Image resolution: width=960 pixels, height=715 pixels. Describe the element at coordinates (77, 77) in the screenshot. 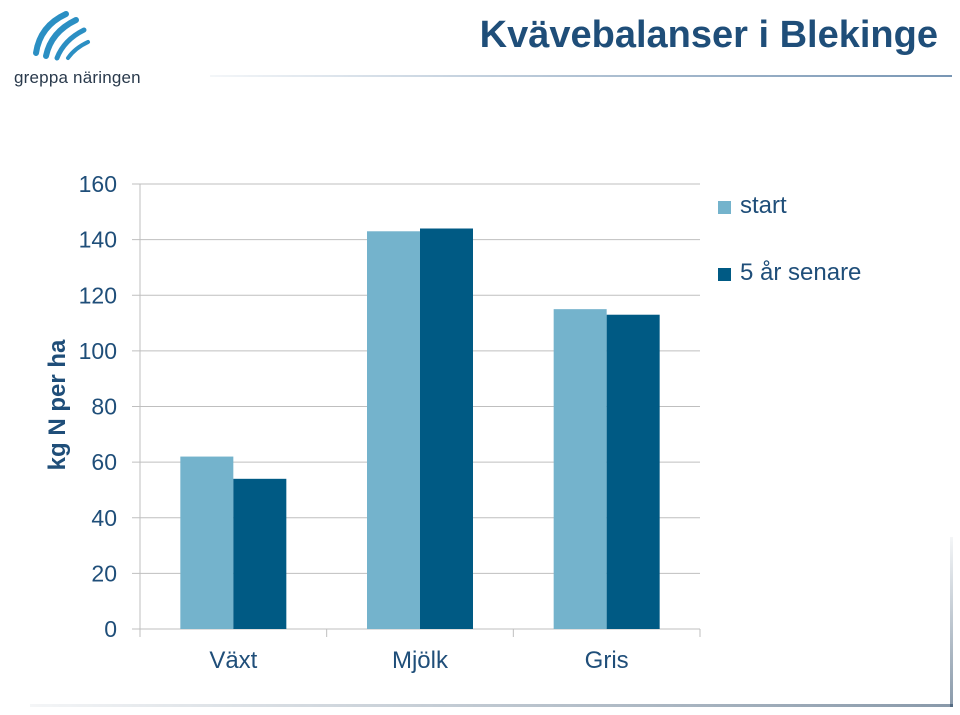

I see `logo-text: greppa näringen` at that location.